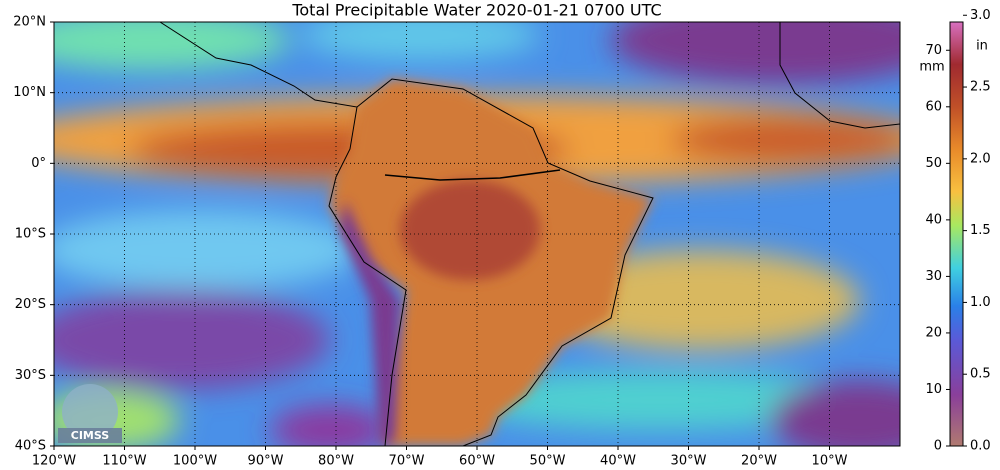 Image resolution: width=1000 pixels, height=470 pixels. Describe the element at coordinates (980, 87) in the screenshot. I see `colorbar-in-label: 2.5` at that location.